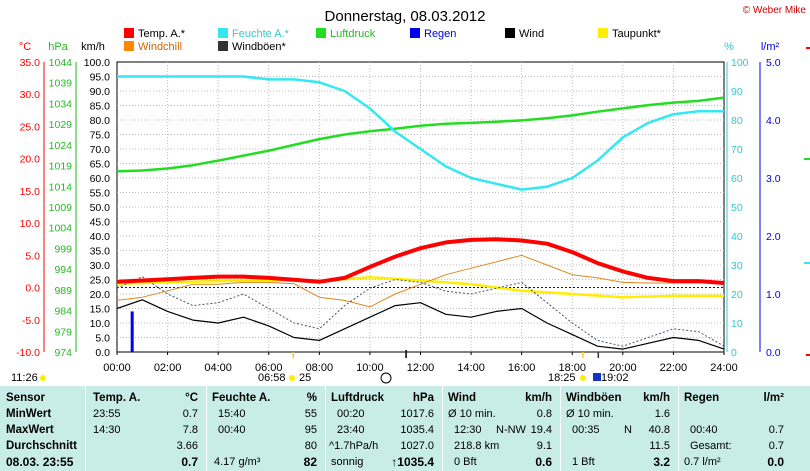  Describe the element at coordinates (773, 295) in the screenshot. I see `rain-tick-label: 1.0` at that location.